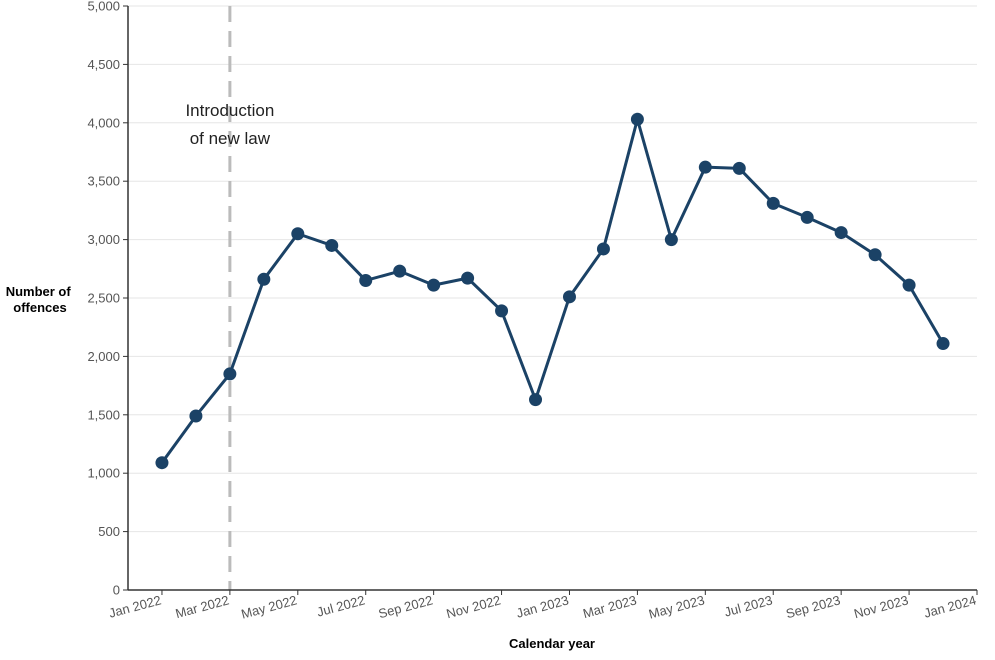  What do you see at coordinates (39, 307) in the screenshot?
I see `y-axis-title-line-2: offences` at bounding box center [39, 307].